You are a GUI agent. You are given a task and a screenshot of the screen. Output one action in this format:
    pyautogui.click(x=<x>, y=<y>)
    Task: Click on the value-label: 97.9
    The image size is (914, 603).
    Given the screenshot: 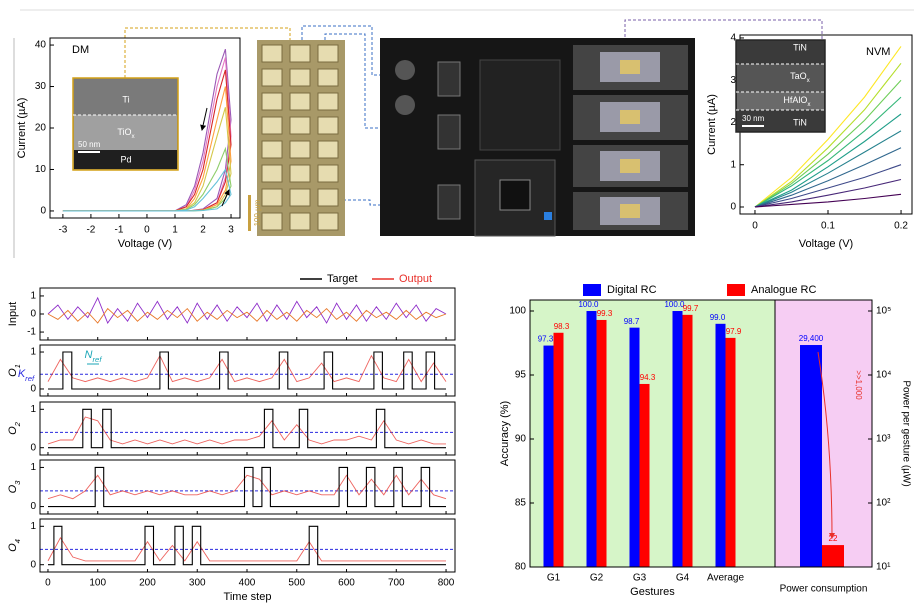 What is the action you would take?
    pyautogui.click(x=734, y=331)
    